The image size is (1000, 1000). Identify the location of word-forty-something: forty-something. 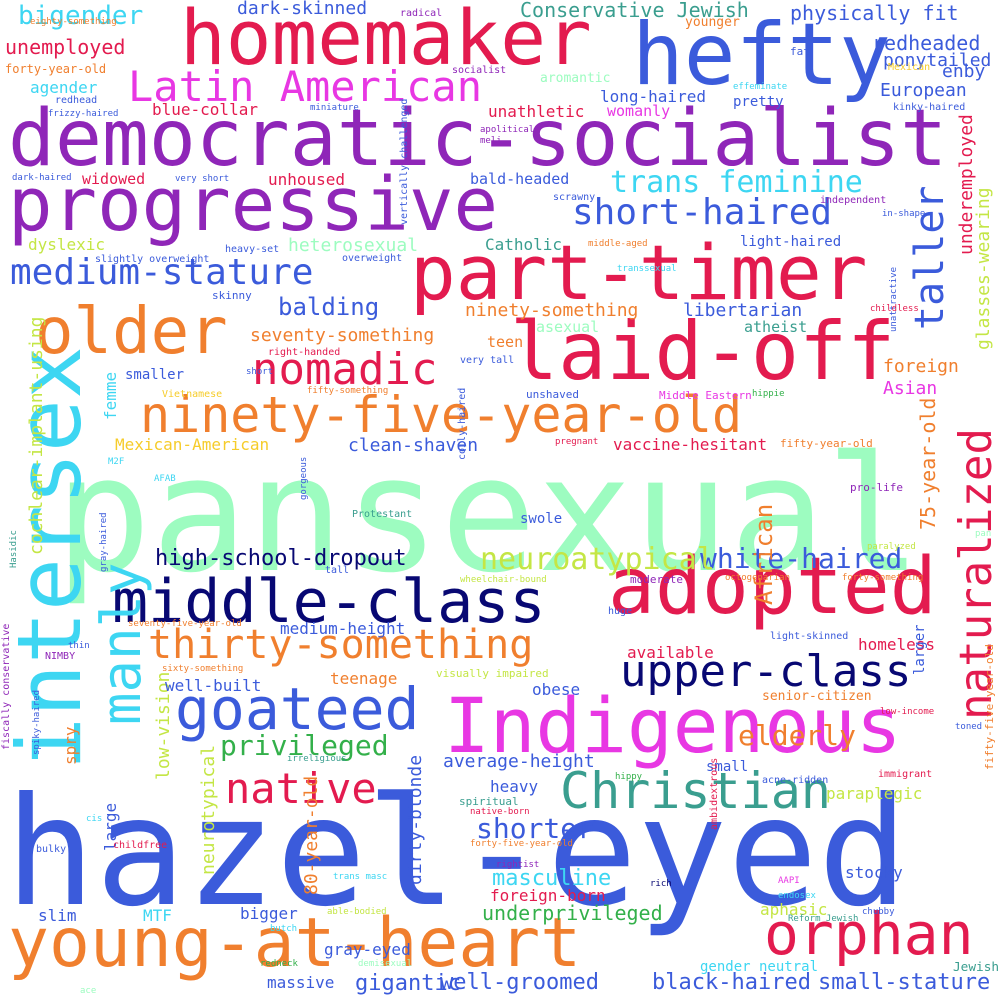
(883, 578).